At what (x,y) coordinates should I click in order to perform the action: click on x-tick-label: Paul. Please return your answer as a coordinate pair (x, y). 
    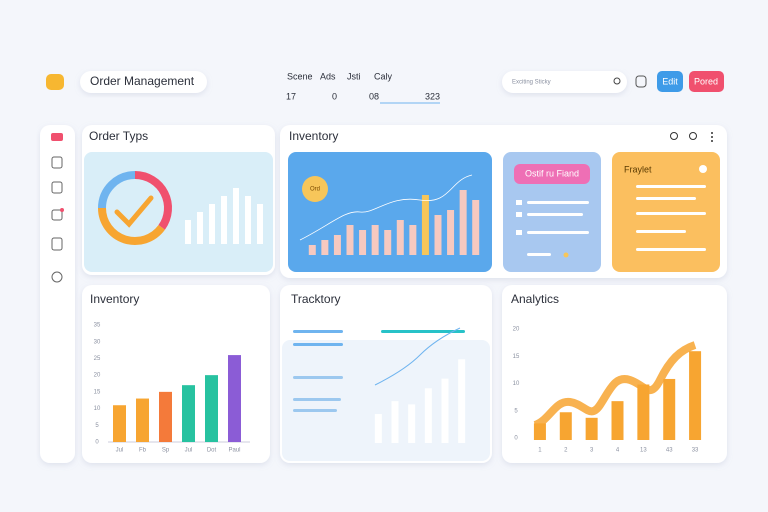
    Looking at the image, I should click on (234, 451).